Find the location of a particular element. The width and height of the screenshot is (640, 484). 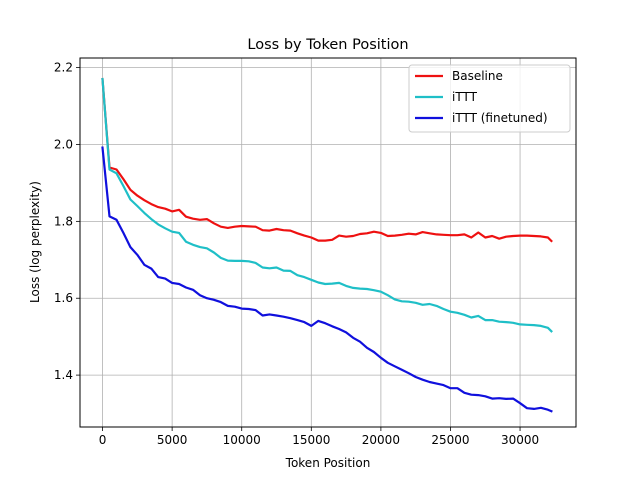

x-tick-label: 10000 is located at coordinates (242, 440).